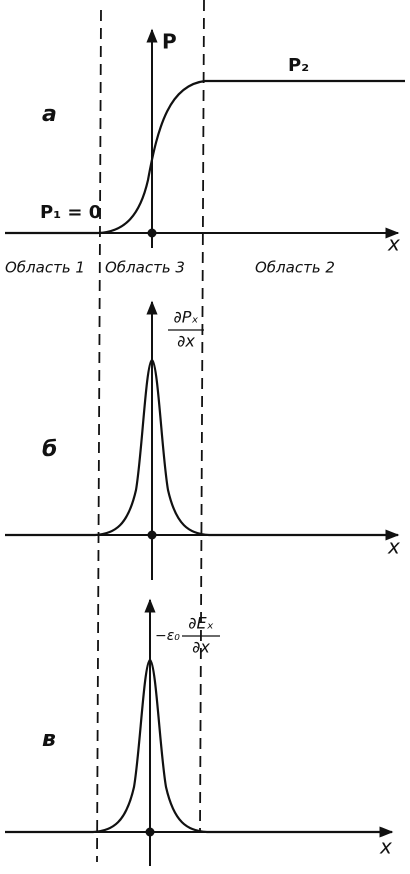 The width and height of the screenshot is (410, 874). What do you see at coordinates (49, 739) in the screenshot?
I see `panel-label: в` at bounding box center [49, 739].